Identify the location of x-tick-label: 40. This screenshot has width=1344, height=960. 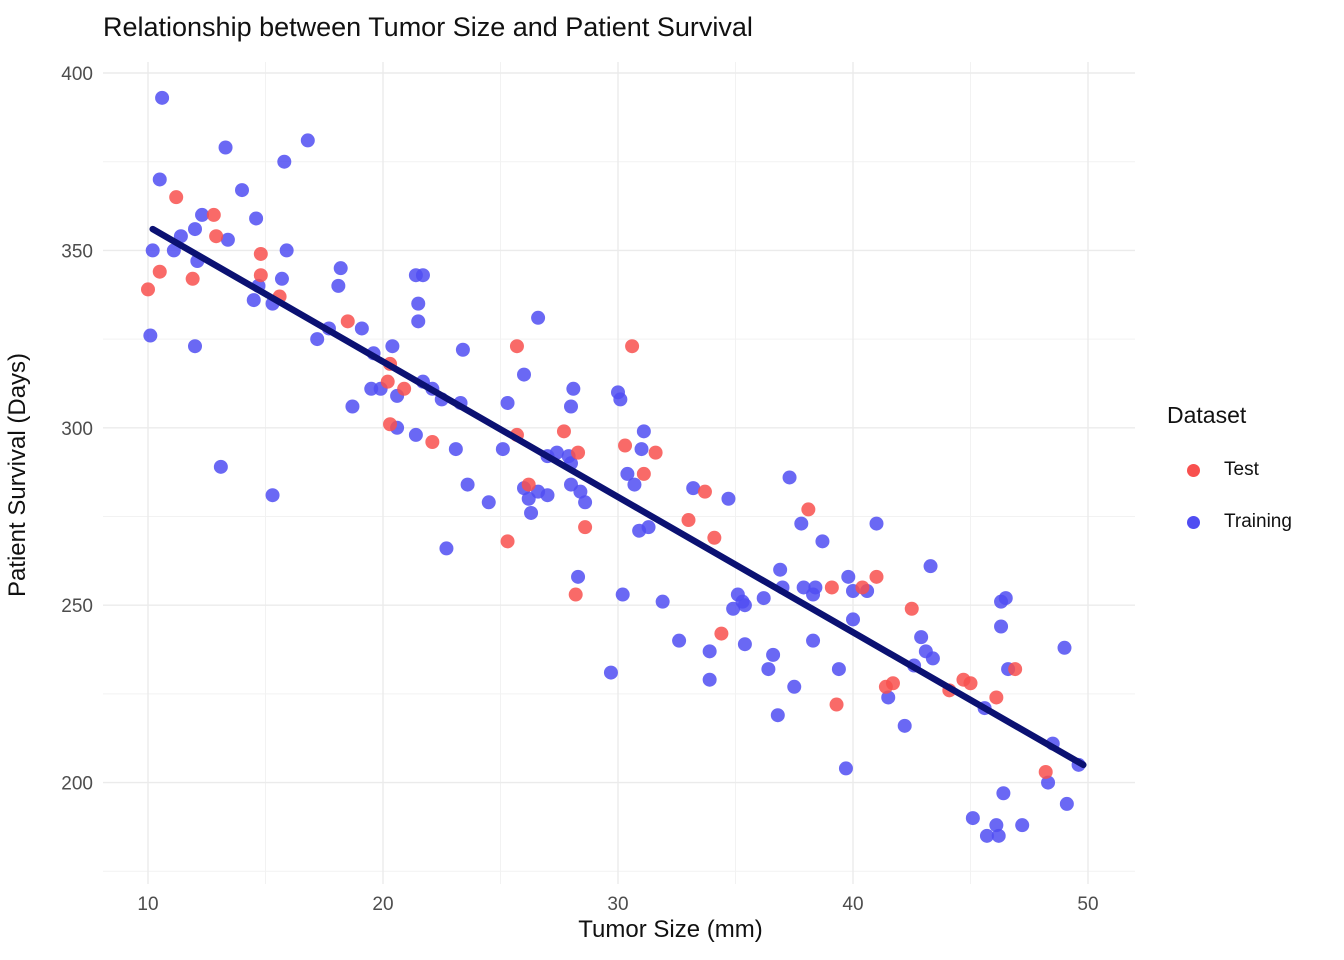
(852, 904).